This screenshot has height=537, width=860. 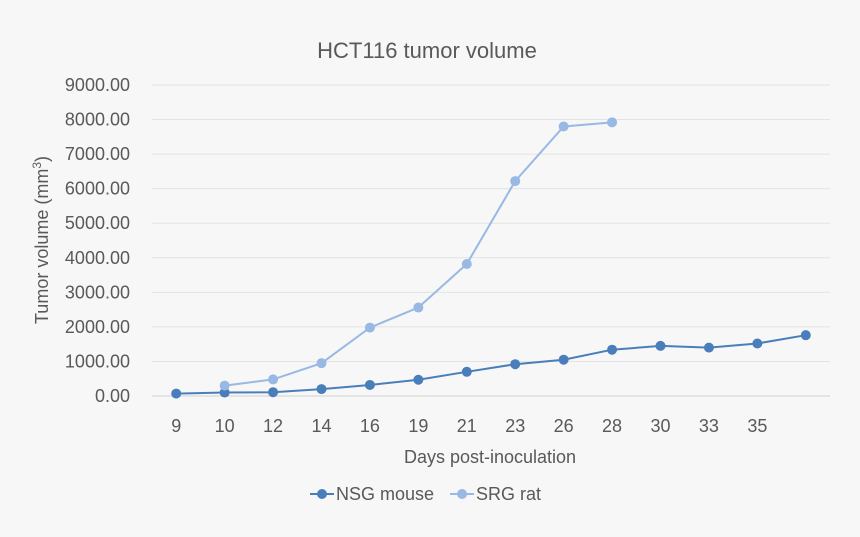 What do you see at coordinates (321, 426) in the screenshot?
I see `x-tick-label: 14` at bounding box center [321, 426].